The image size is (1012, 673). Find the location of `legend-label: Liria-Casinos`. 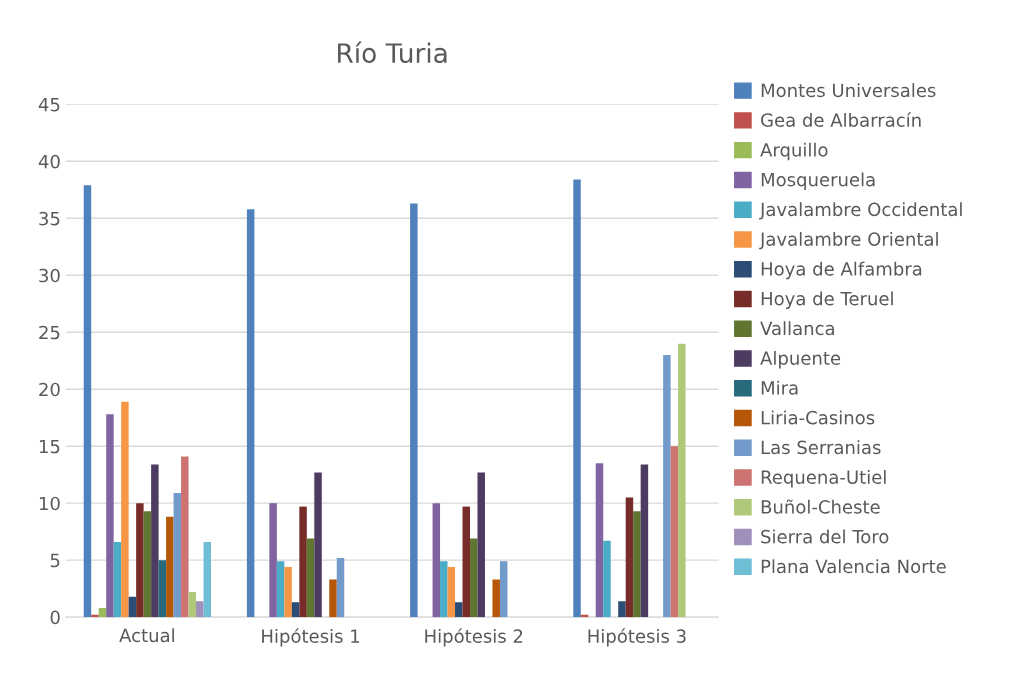

legend-label: Liria-Casinos is located at coordinates (818, 417).